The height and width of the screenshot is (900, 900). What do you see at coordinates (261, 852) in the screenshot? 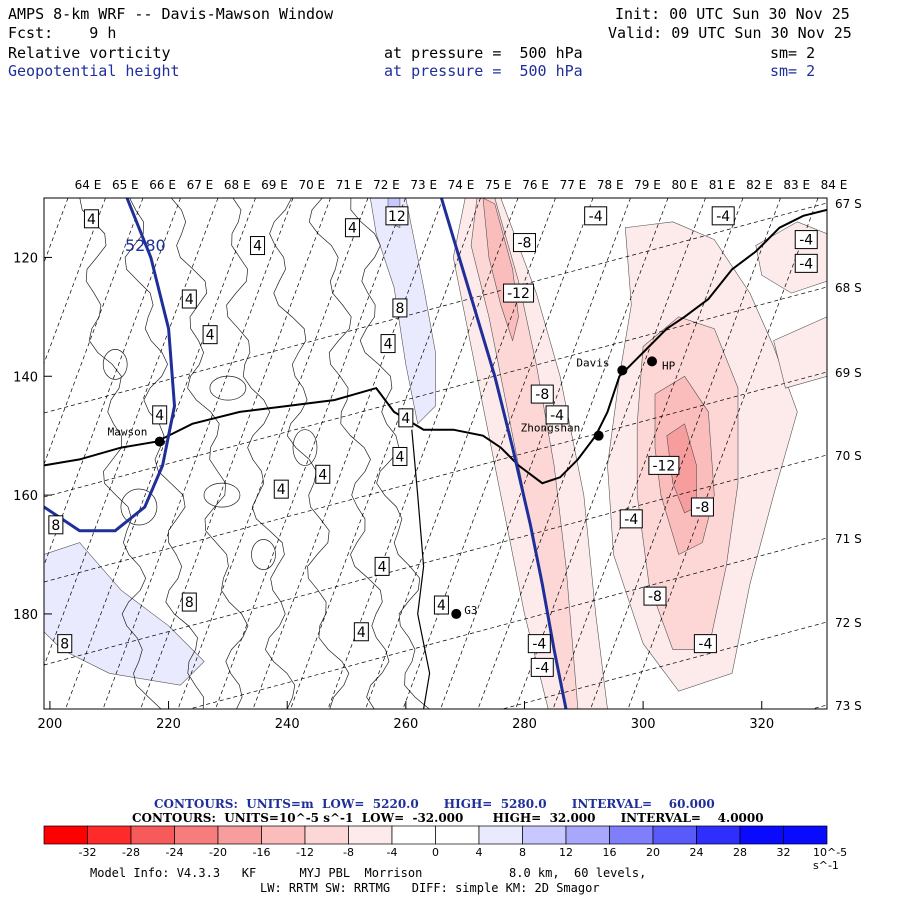
I see `colorbar-label-4: -16` at bounding box center [261, 852].